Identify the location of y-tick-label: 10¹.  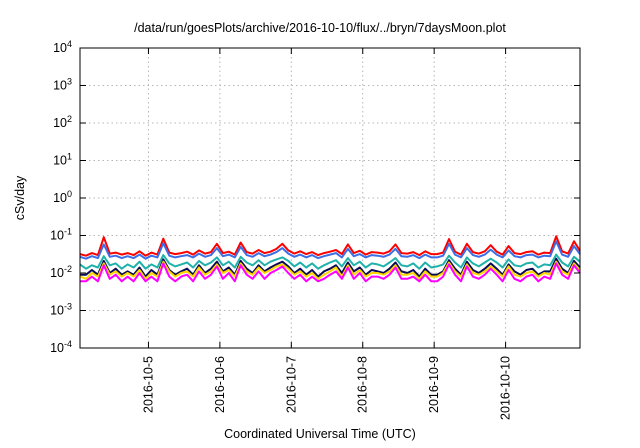
(62, 160).